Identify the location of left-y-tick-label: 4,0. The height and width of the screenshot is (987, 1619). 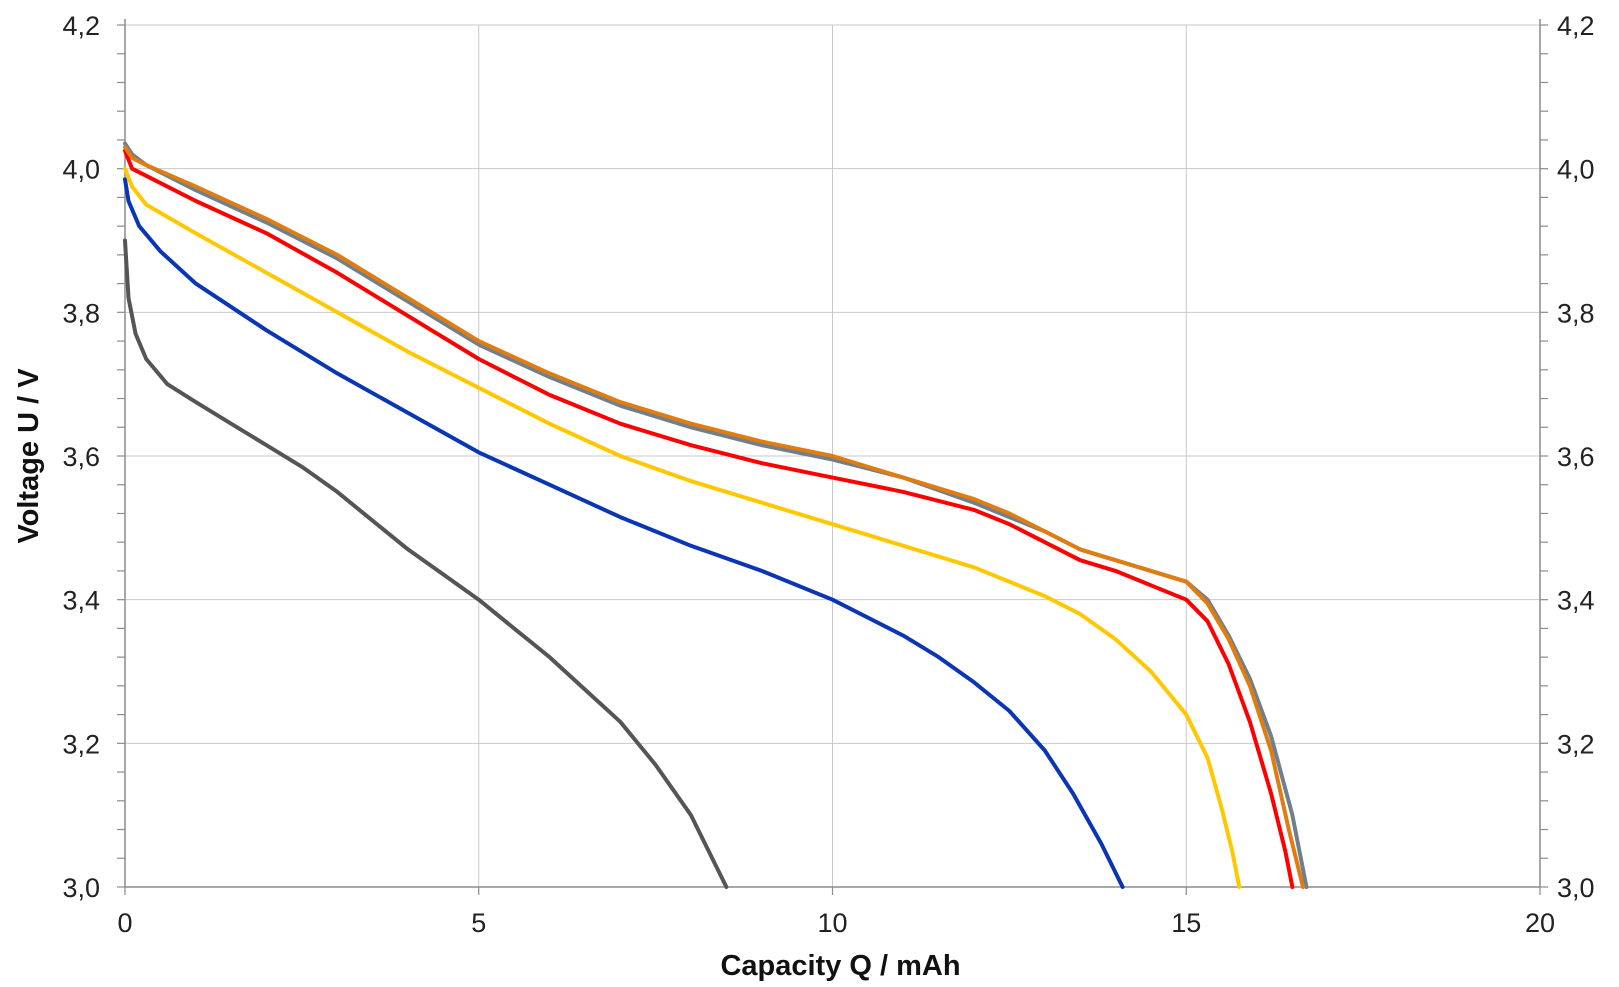
(81, 170).